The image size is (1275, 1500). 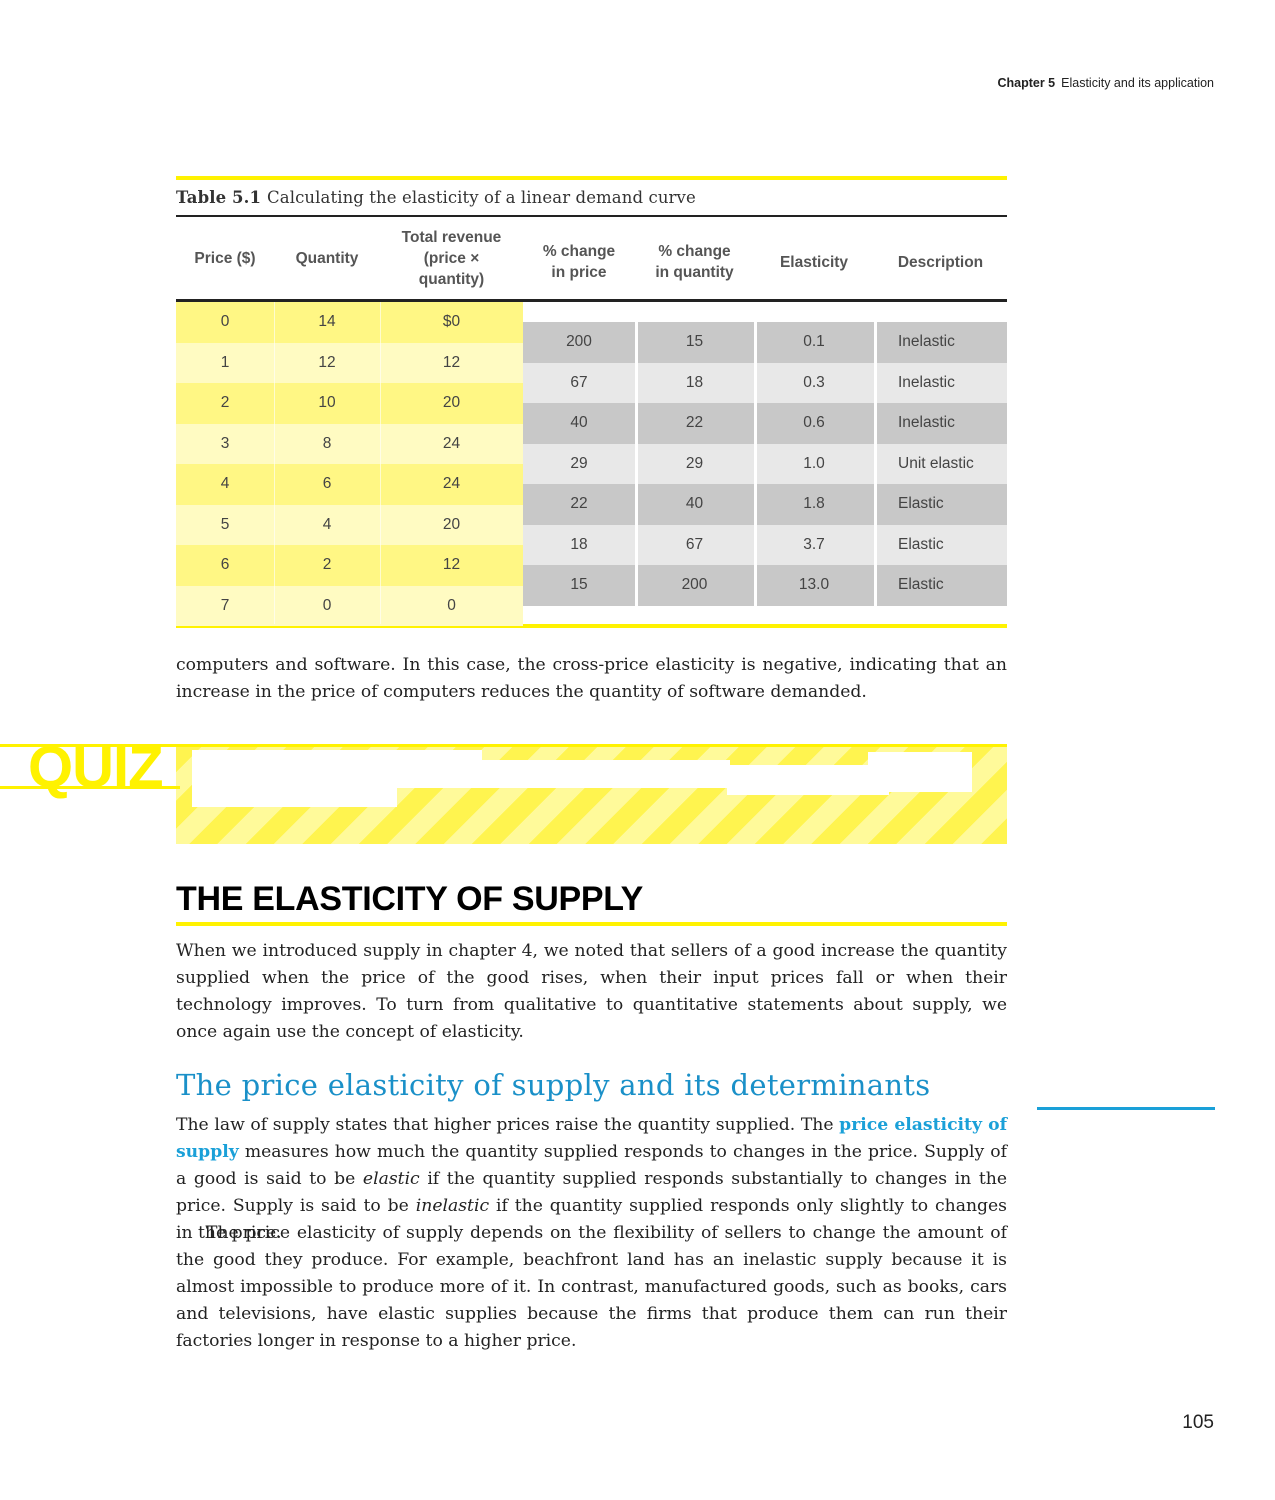 I want to click on right-row: 40 22 0.6 Inelastic, so click(x=765, y=423).